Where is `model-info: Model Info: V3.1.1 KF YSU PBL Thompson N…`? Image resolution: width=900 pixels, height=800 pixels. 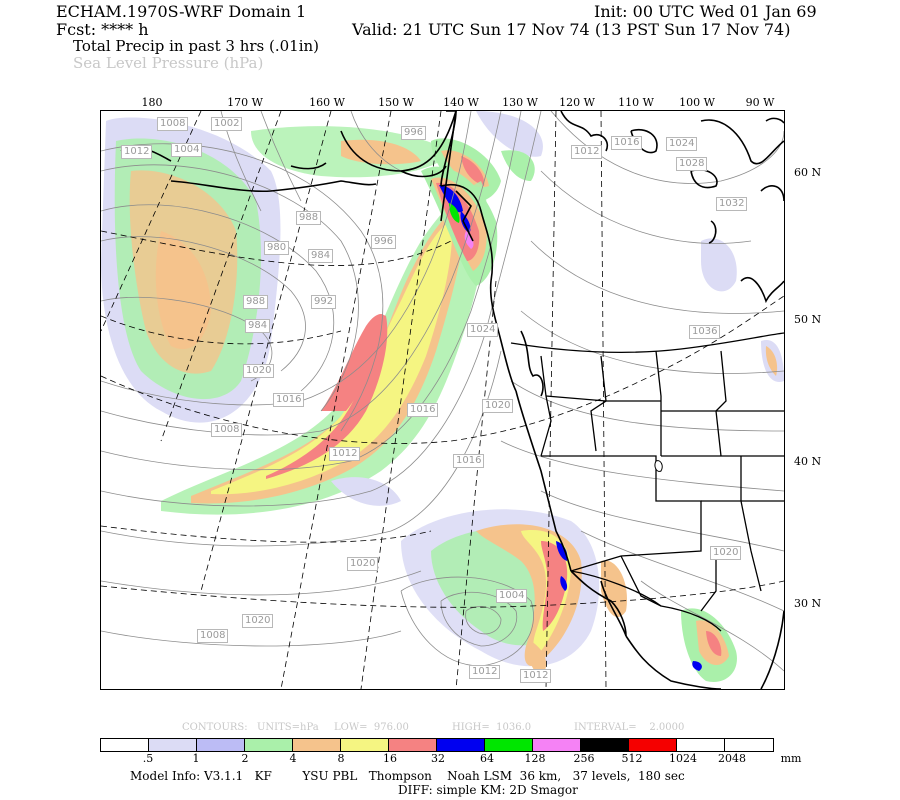
model-info: Model Info: V3.1.1 KF YSU PBL Thompson N… is located at coordinates (407, 776).